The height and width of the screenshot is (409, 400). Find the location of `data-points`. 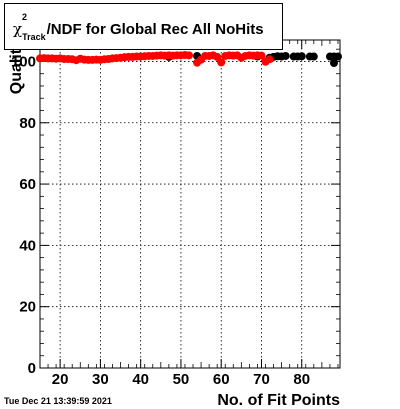

data-points is located at coordinates (189, 59).